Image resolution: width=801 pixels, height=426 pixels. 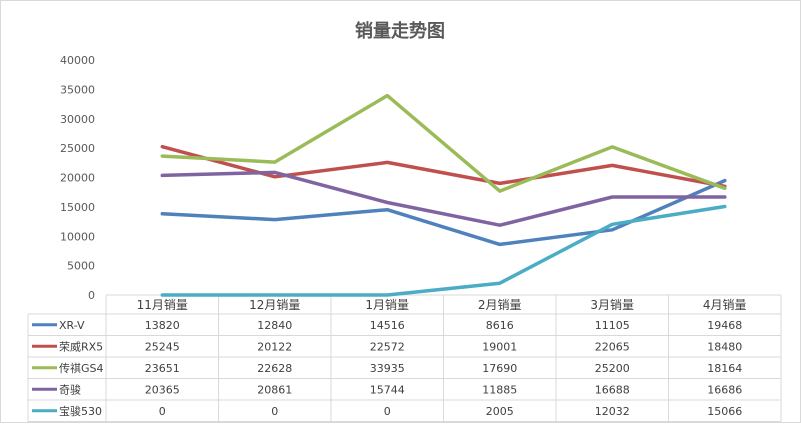 What do you see at coordinates (612, 305) in the screenshot?
I see `x-category-label: 3月销量` at bounding box center [612, 305].